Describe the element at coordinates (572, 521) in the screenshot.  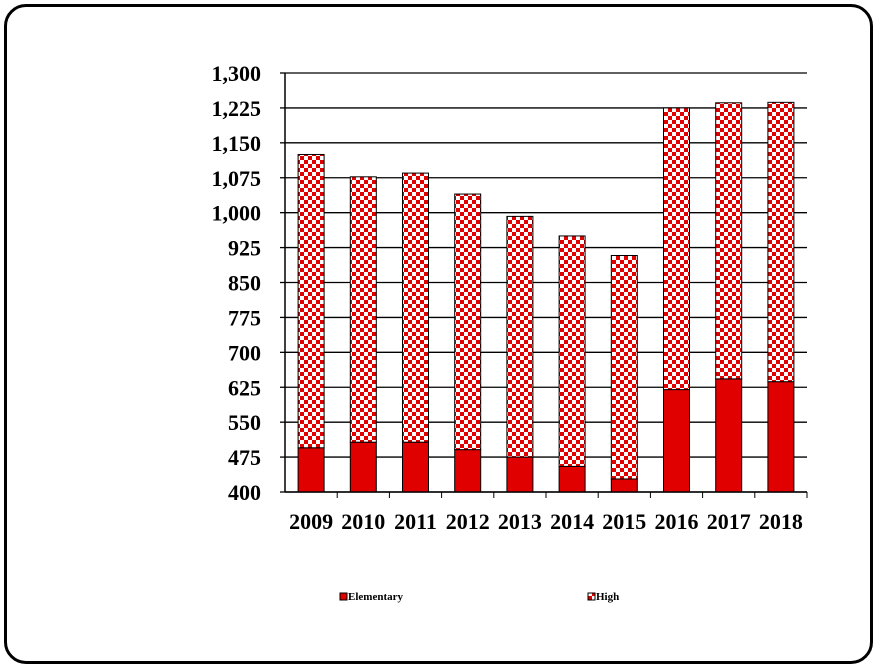
I see `x-tick-label: 2014` at that location.